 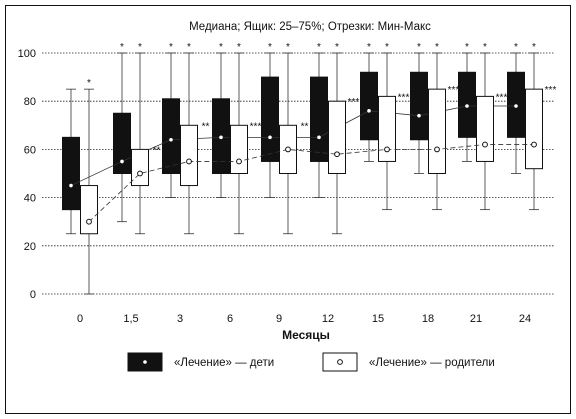 I want to click on y-tick-label: 80, so click(x=30, y=102).